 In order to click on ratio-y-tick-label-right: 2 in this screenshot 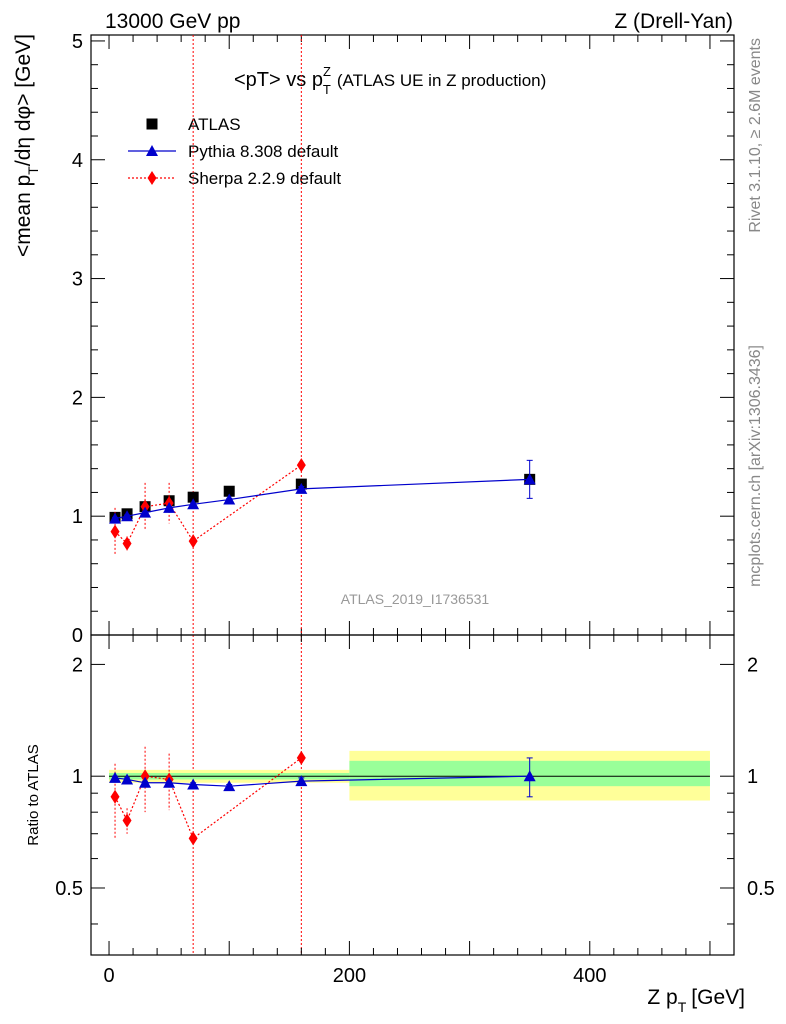, I will do `click(752, 665)`.